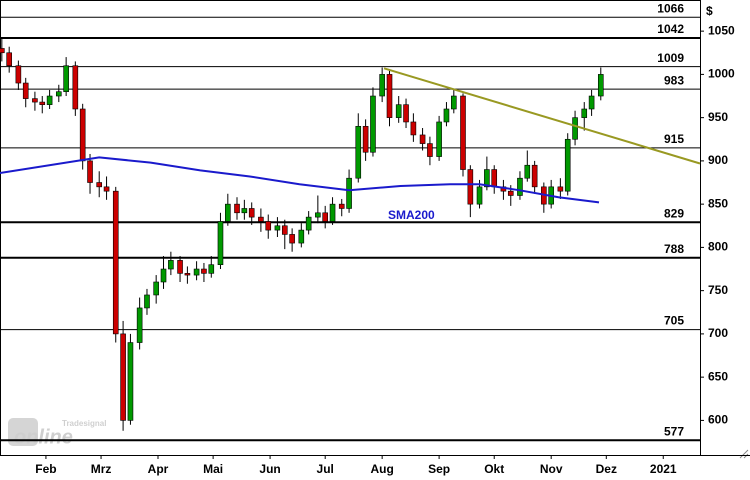 The height and width of the screenshot is (480, 750). What do you see at coordinates (721, 30) in the screenshot?
I see `y-tick-label: 1050` at bounding box center [721, 30].